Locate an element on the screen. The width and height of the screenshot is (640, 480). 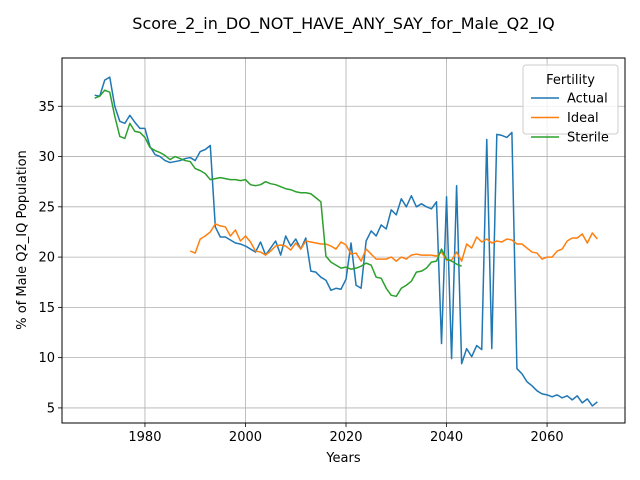
x-tick-label: 2060 is located at coordinates (547, 437).